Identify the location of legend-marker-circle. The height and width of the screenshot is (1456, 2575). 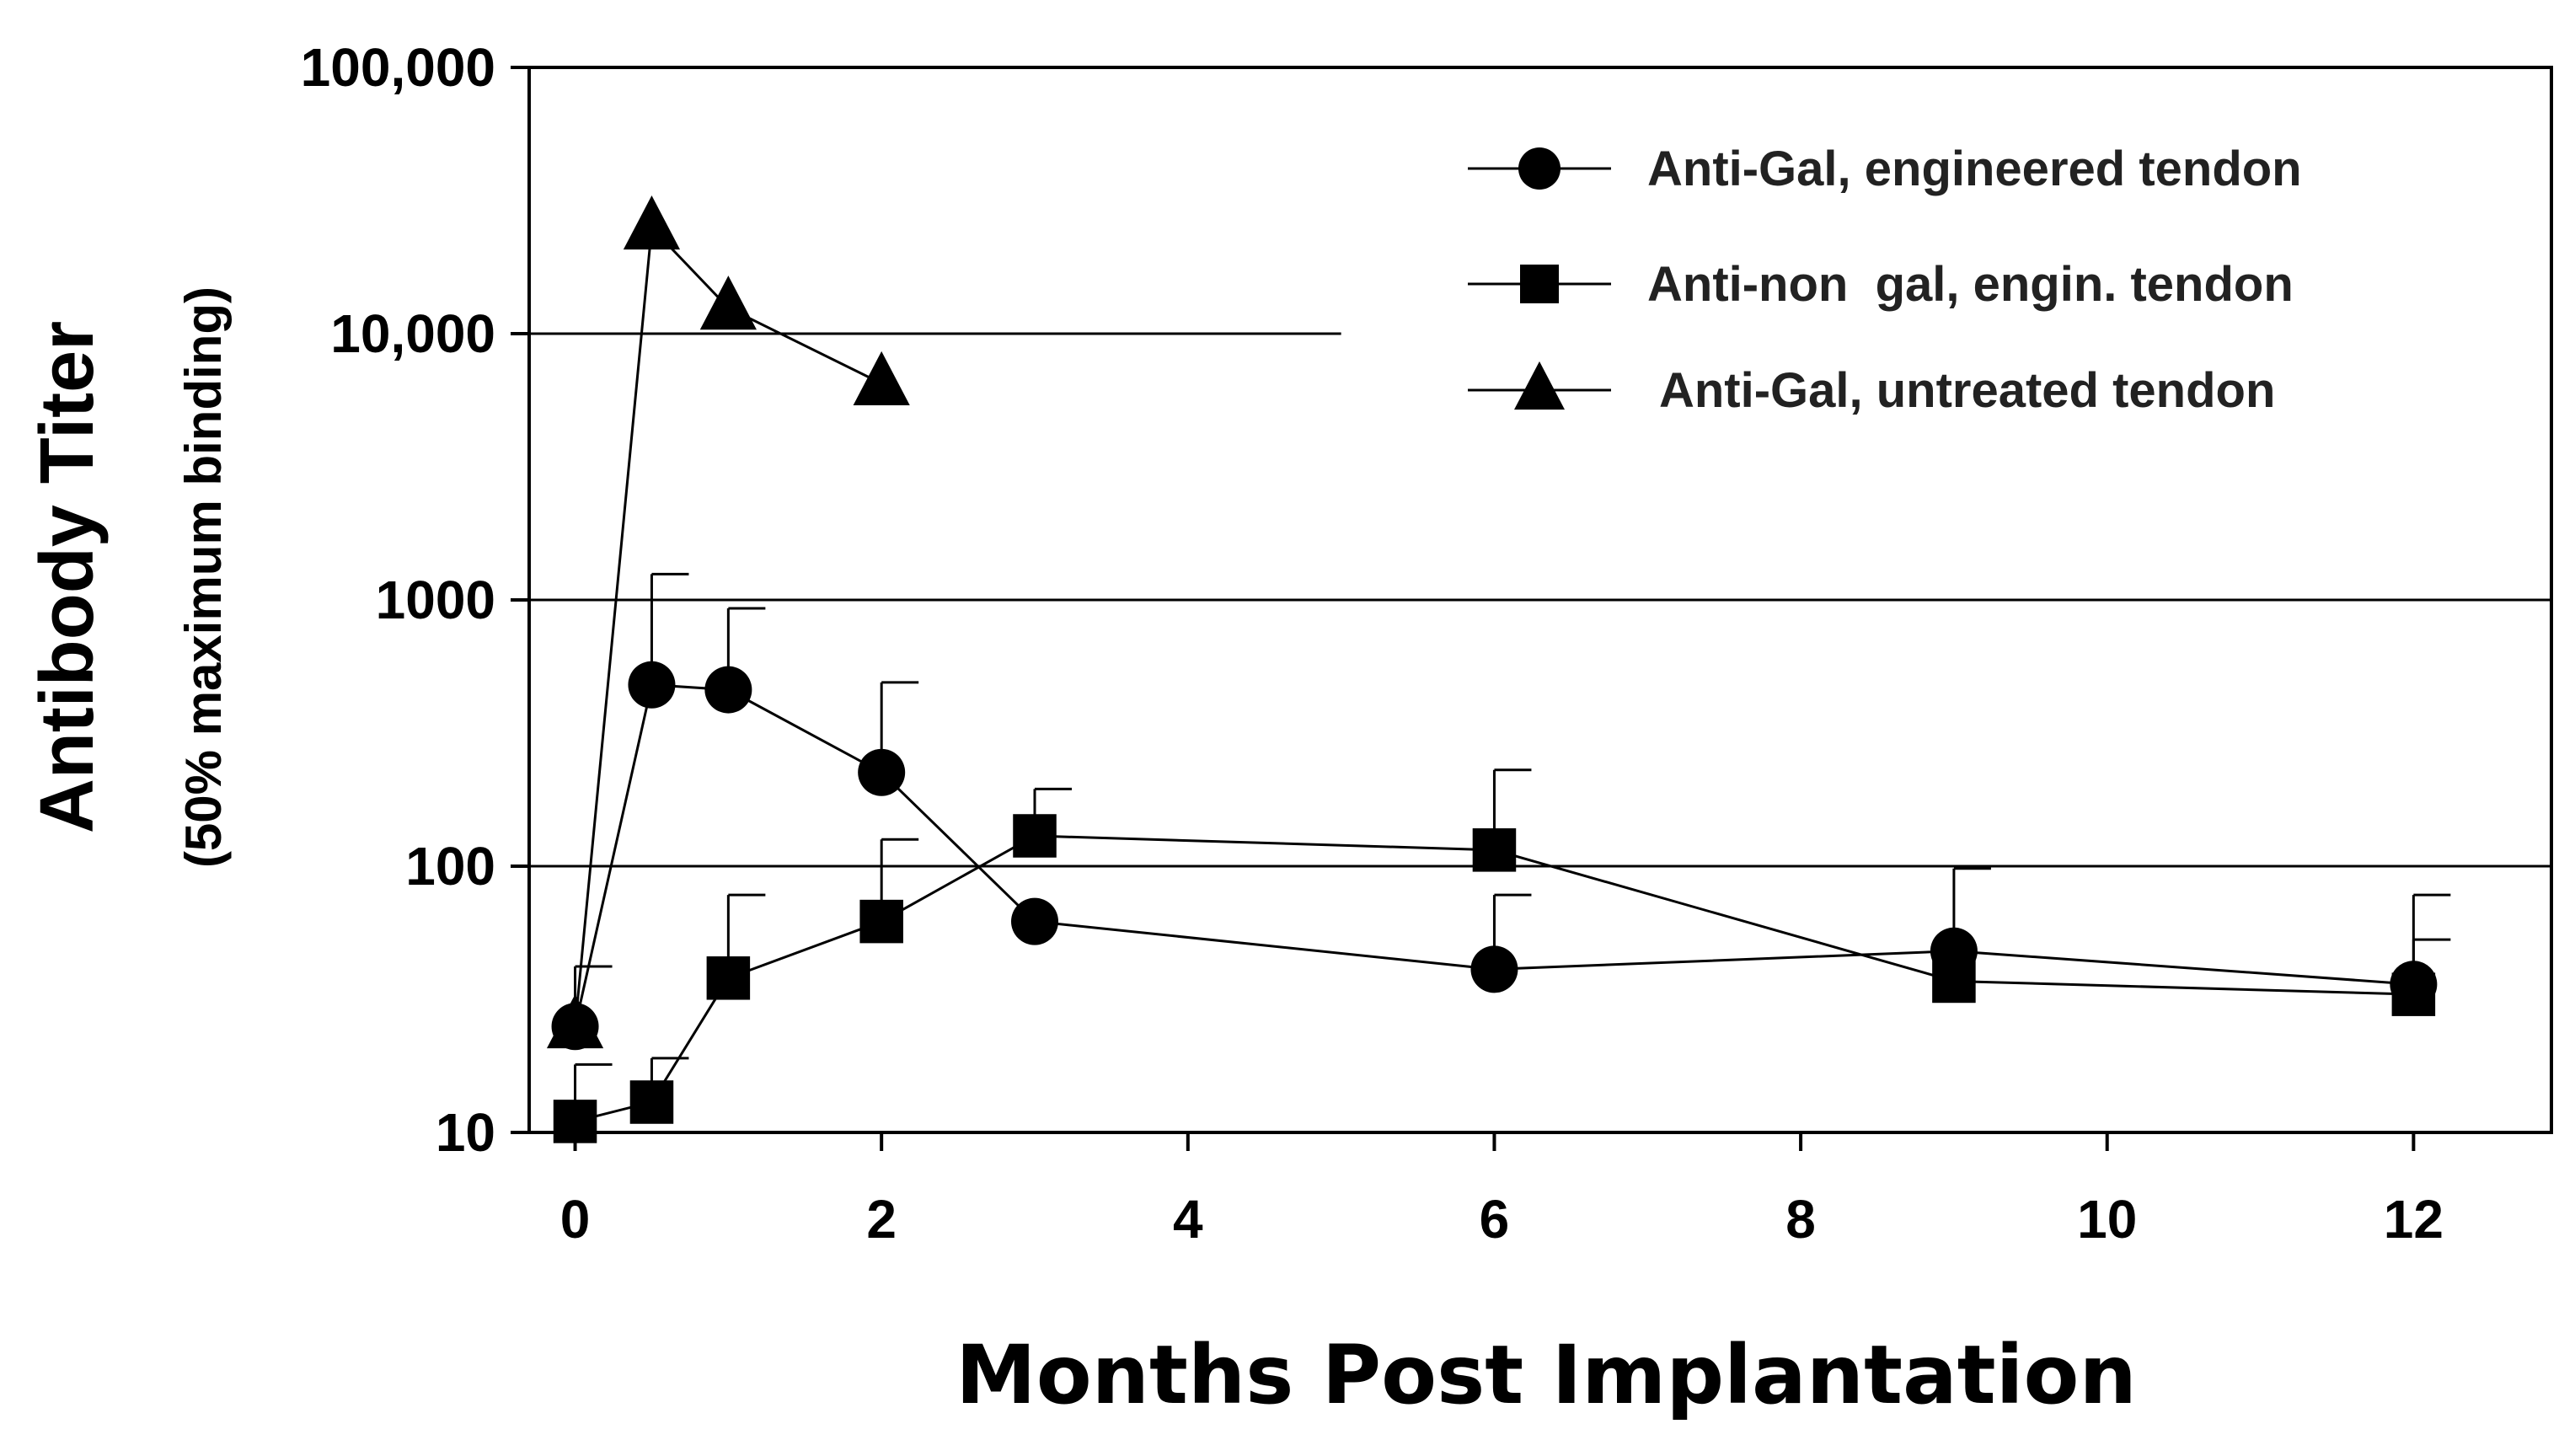
(1539, 168).